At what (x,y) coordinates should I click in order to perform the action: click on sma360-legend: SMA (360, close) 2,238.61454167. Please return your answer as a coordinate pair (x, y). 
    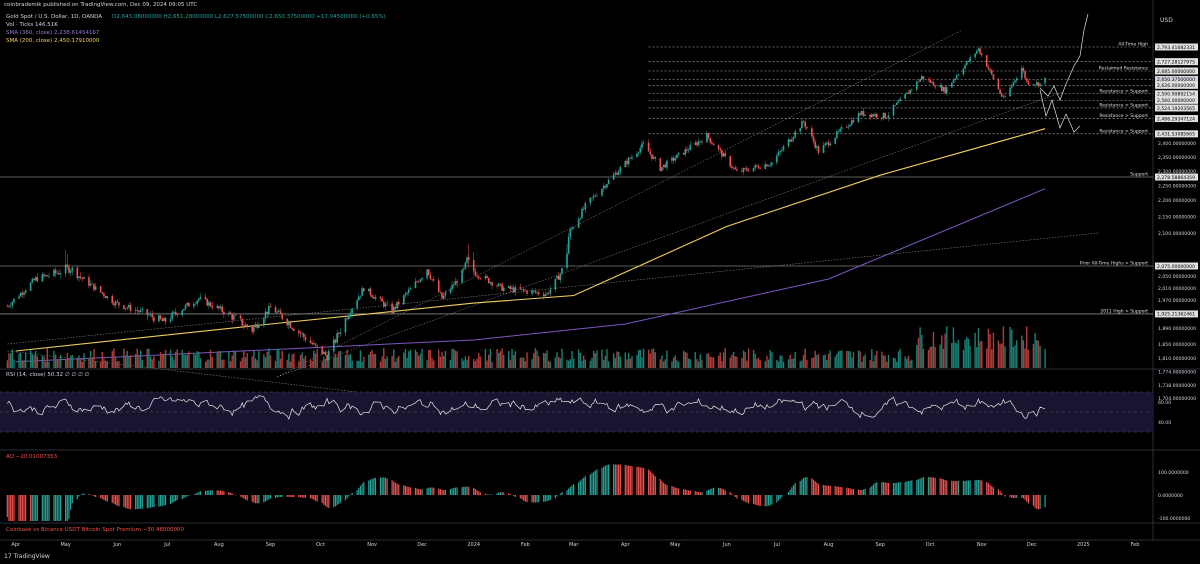
    Looking at the image, I should click on (53, 33).